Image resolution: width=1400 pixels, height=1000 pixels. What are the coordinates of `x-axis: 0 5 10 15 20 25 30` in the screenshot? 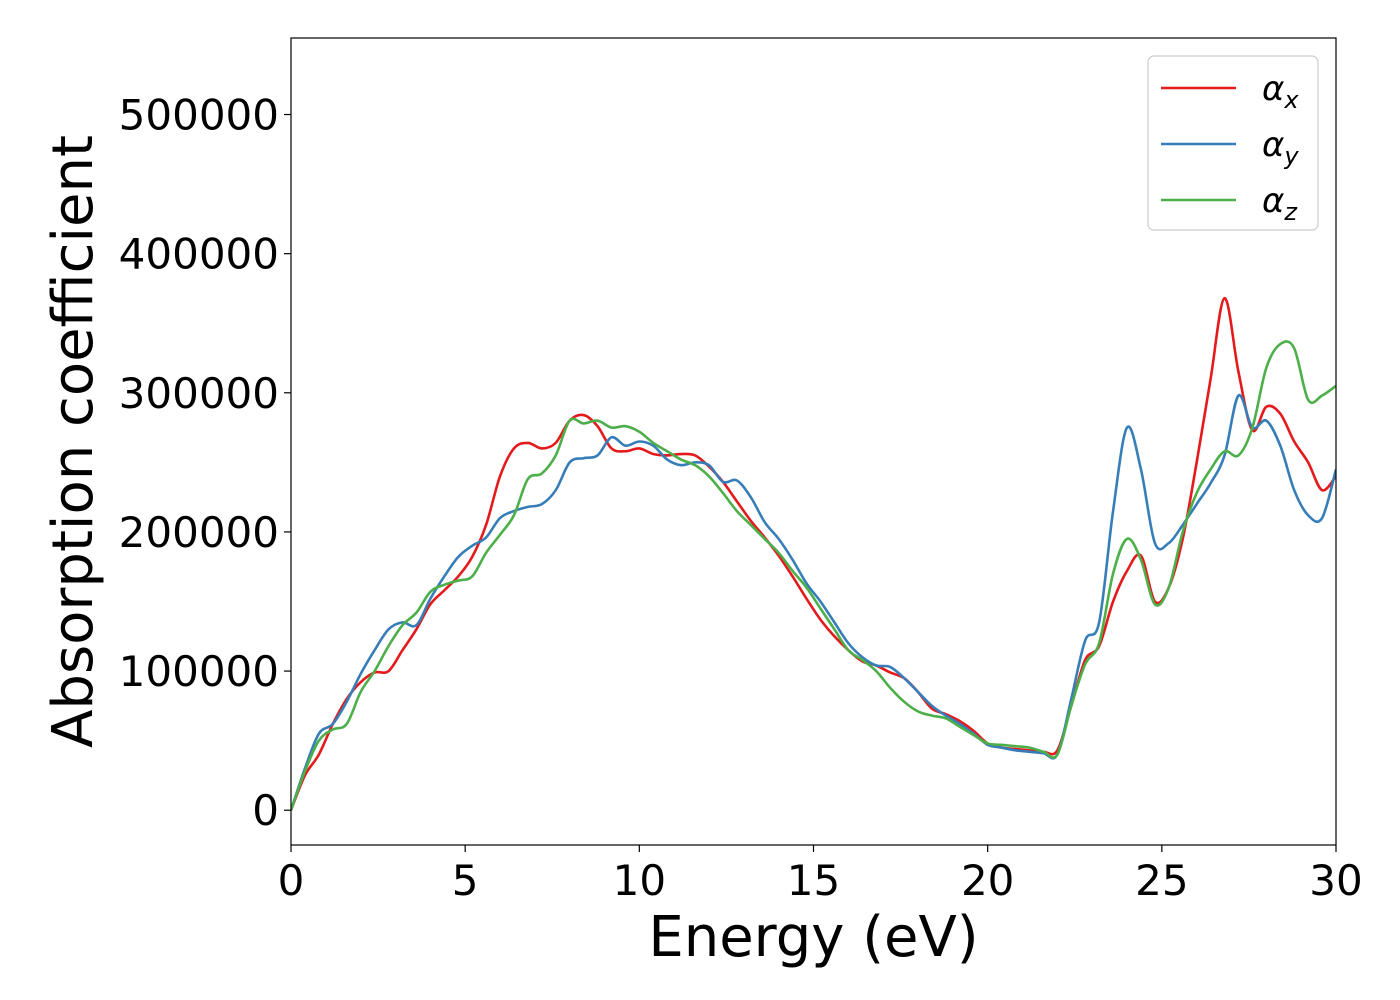 It's located at (820, 875).